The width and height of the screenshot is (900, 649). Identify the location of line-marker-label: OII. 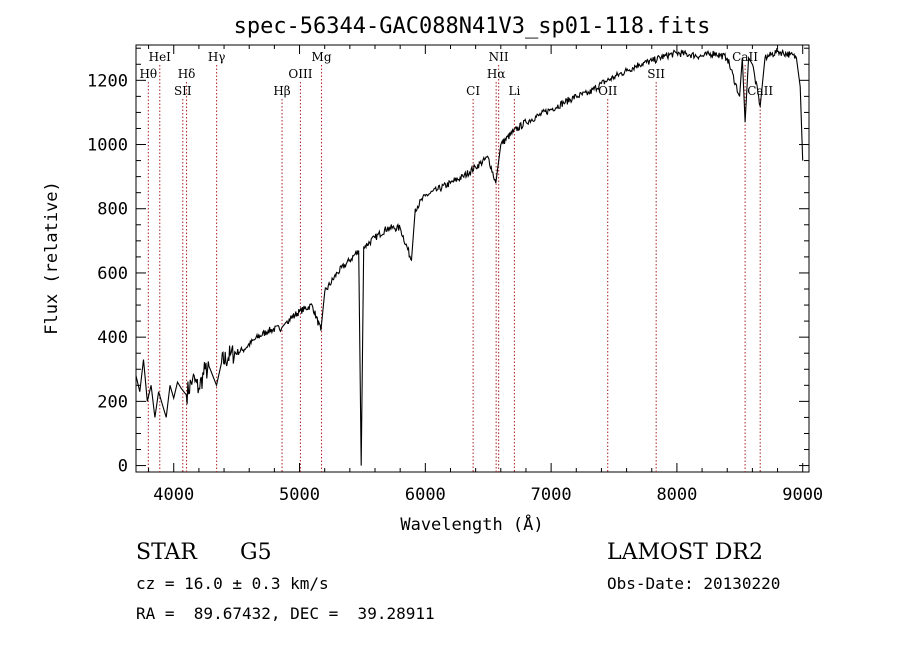
(608, 91).